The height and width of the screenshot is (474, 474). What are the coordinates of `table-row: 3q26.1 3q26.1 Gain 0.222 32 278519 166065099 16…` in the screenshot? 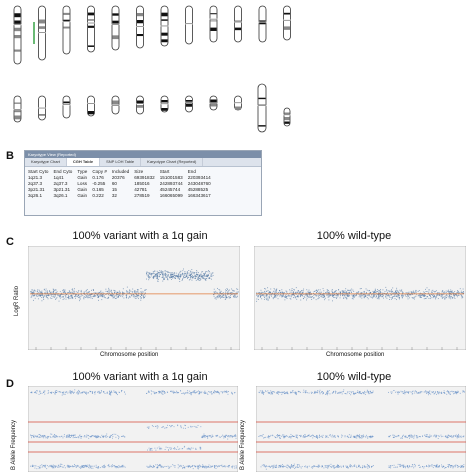 It's located at (121, 196).